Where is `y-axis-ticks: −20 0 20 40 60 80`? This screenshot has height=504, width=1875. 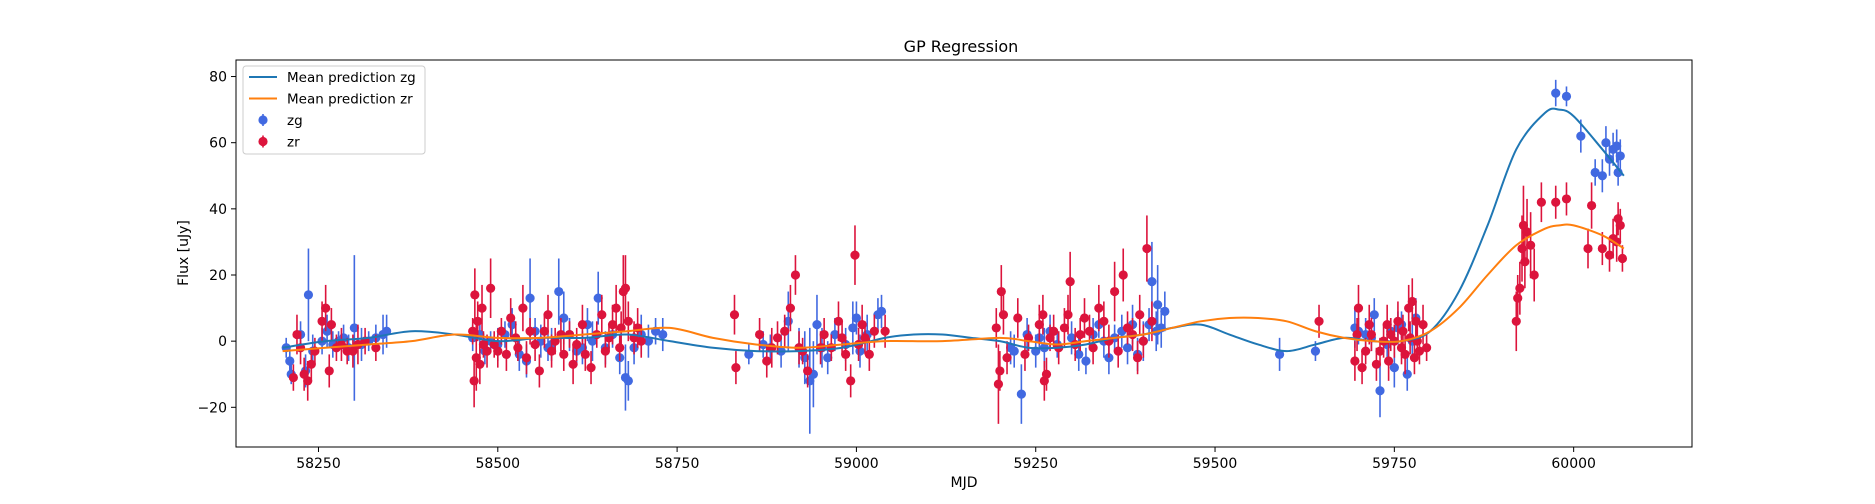 y-axis-ticks: −20 0 20 40 60 80 is located at coordinates (216, 243).